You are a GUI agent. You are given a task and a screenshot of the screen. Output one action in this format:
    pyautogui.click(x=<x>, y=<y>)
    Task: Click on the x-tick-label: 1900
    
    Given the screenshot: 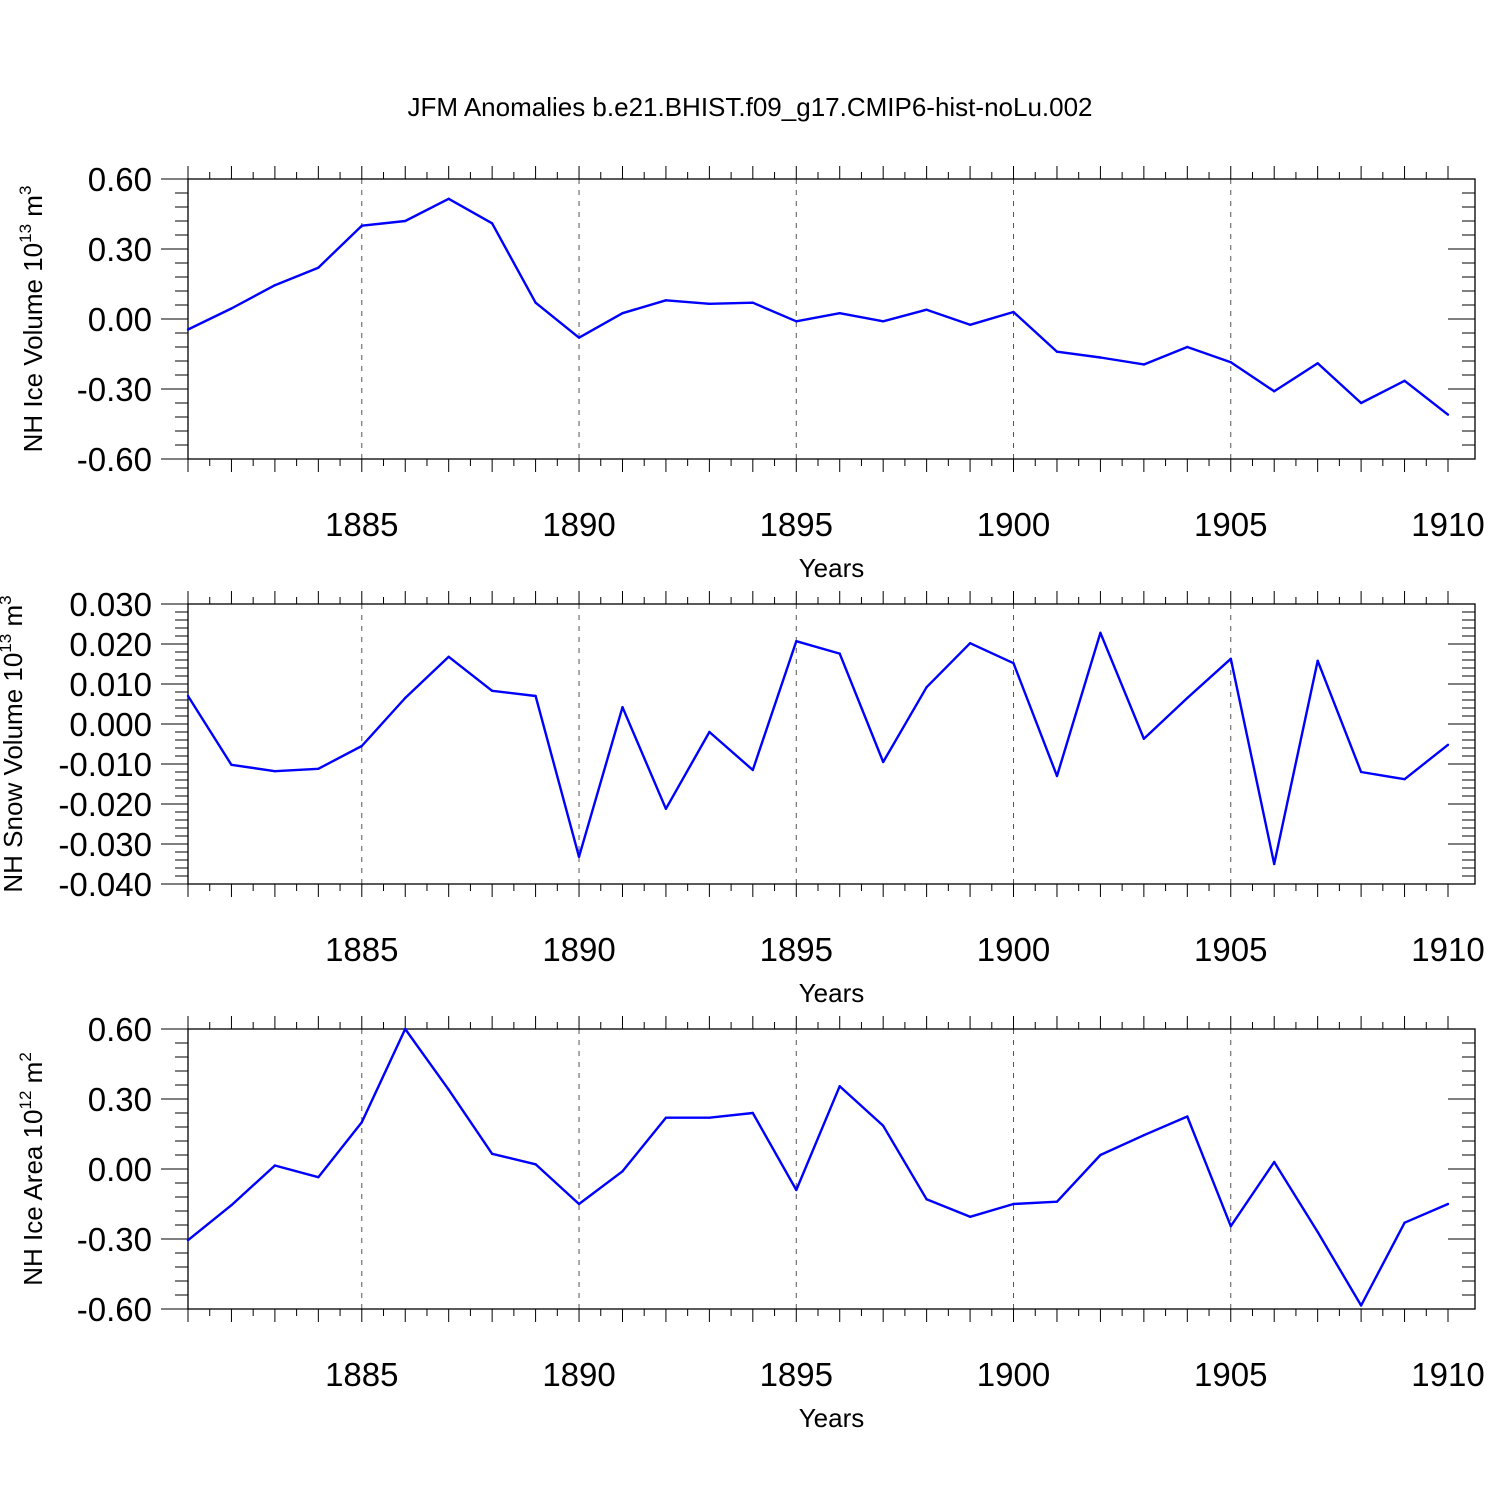 What is the action you would take?
    pyautogui.click(x=1013, y=949)
    